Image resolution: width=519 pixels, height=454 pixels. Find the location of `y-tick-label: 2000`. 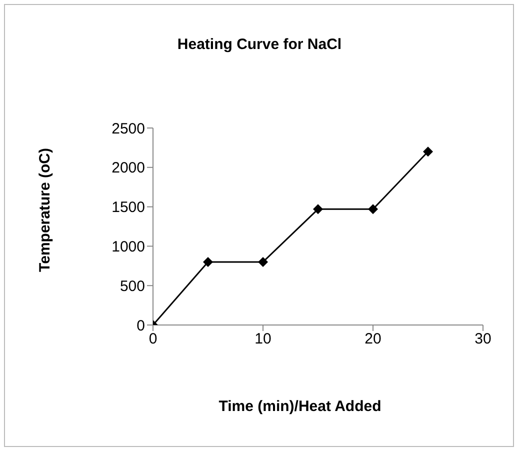

y-tick-label: 2000 is located at coordinates (128, 168).